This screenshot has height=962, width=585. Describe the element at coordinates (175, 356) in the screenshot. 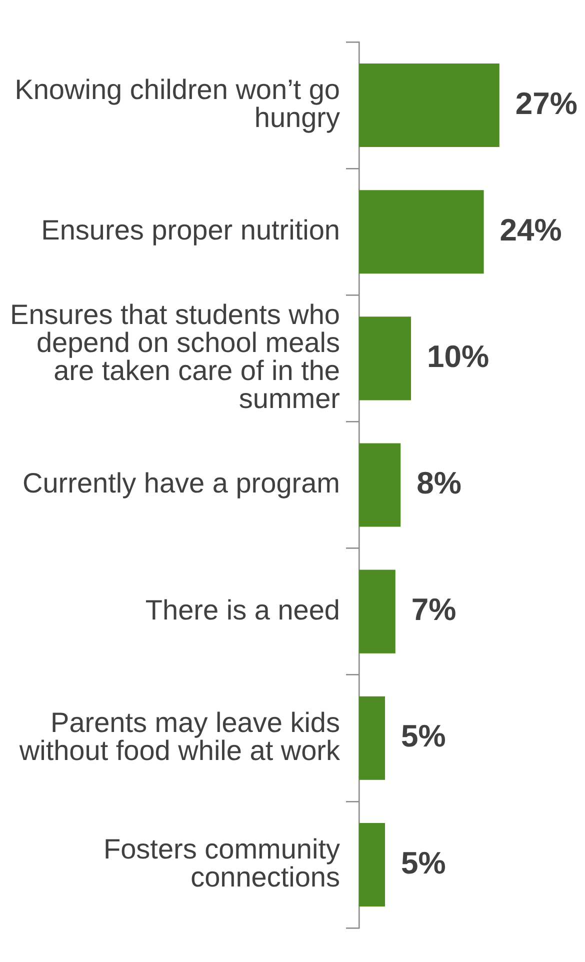

I see `y-tick-label: Ensures that students who depend on school meals are taken care of in the summer` at that location.